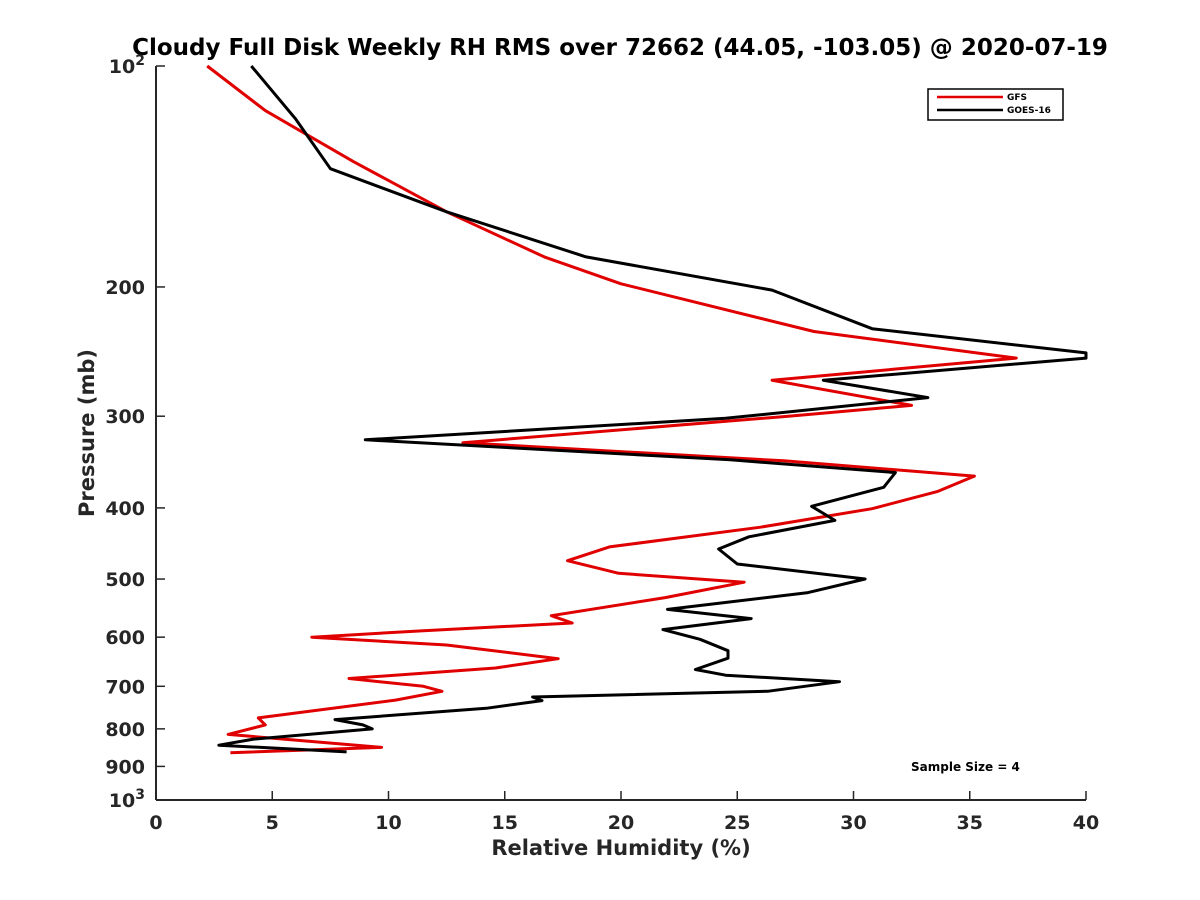 The width and height of the screenshot is (1200, 900). Describe the element at coordinates (505, 823) in the screenshot. I see `x-tick-label: 15` at that location.